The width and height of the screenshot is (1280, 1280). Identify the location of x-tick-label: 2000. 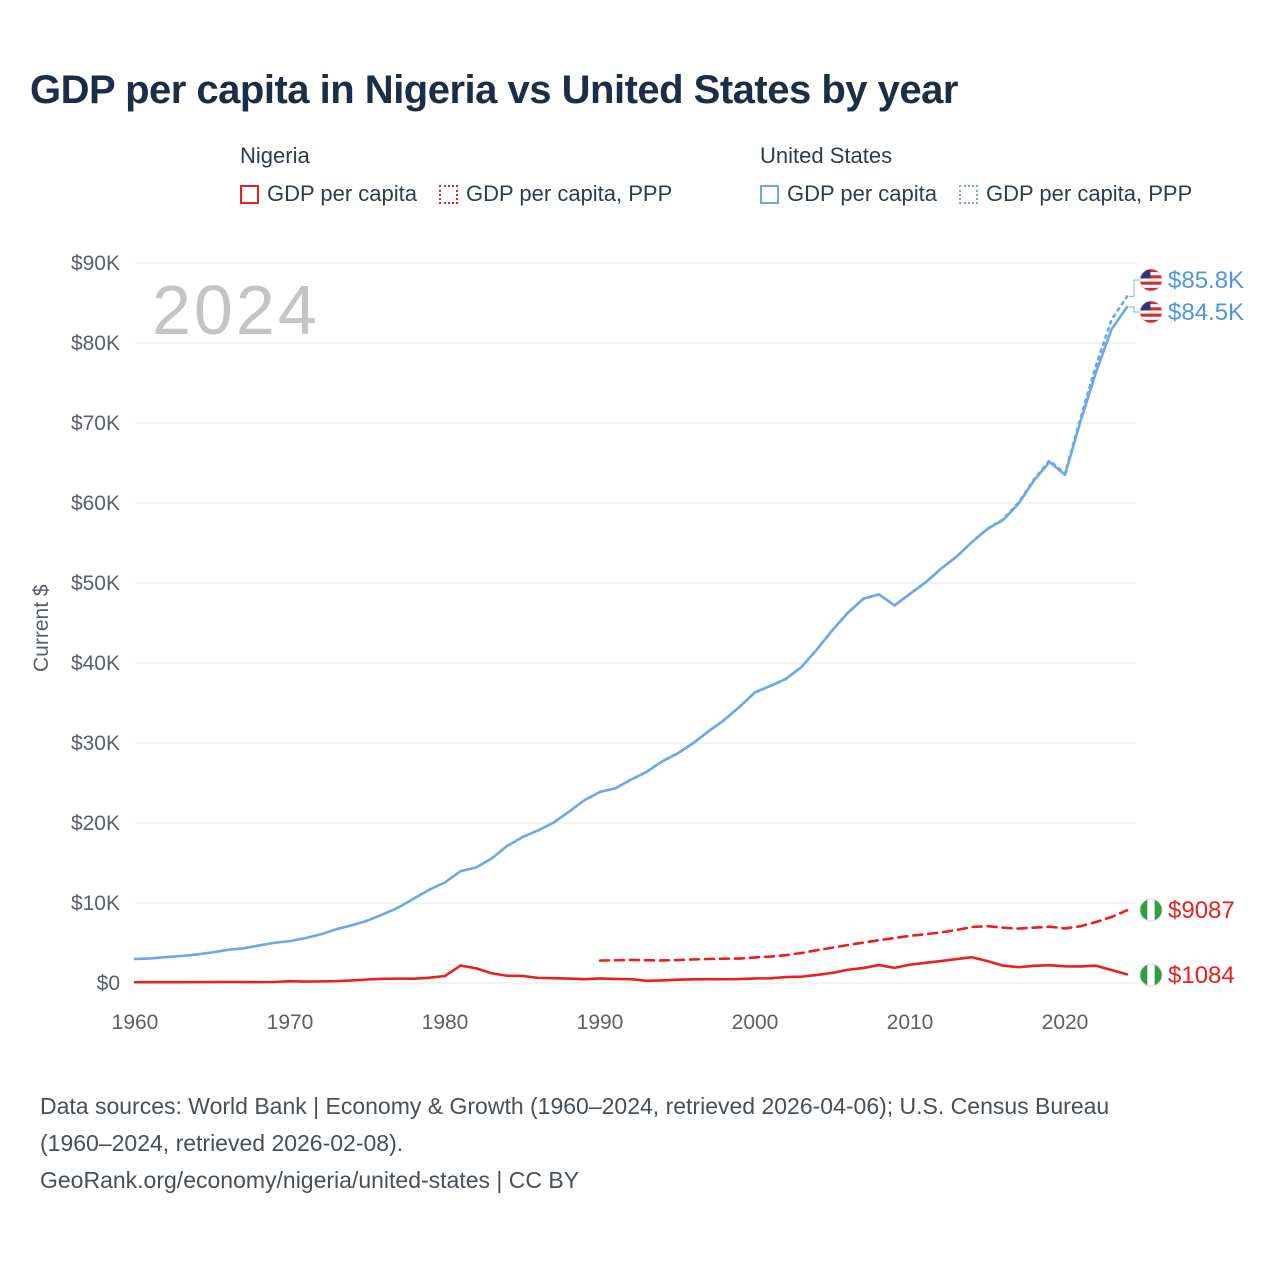
(755, 1022).